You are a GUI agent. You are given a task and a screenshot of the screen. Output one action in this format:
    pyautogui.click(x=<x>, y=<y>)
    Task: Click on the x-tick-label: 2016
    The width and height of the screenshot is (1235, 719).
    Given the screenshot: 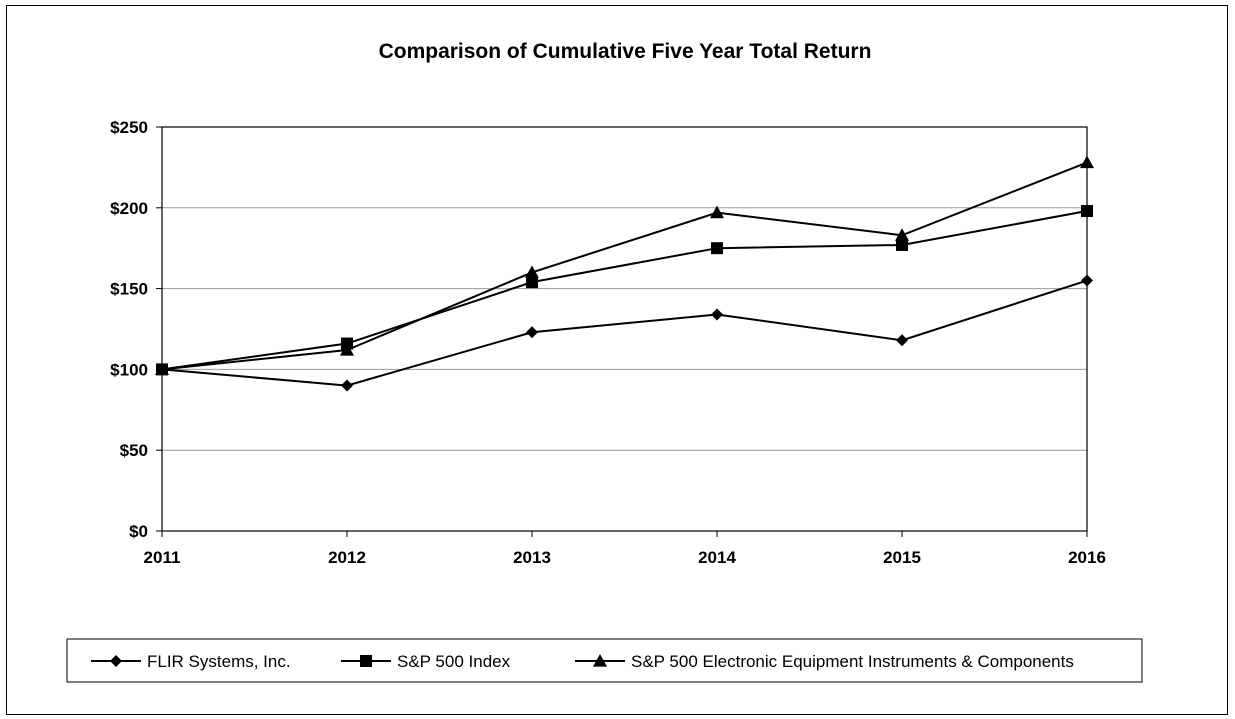 What is the action you would take?
    pyautogui.click(x=1087, y=557)
    